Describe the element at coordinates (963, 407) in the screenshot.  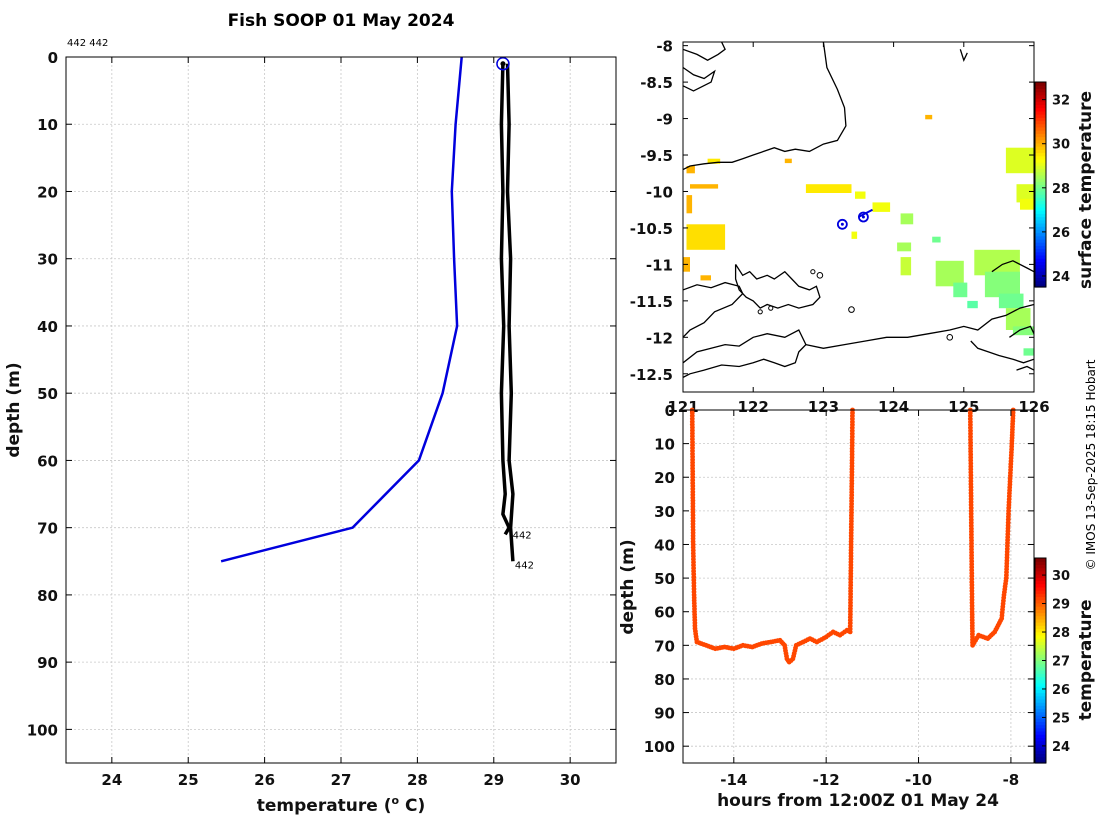
I see `lon-tick-label: 125` at that location.